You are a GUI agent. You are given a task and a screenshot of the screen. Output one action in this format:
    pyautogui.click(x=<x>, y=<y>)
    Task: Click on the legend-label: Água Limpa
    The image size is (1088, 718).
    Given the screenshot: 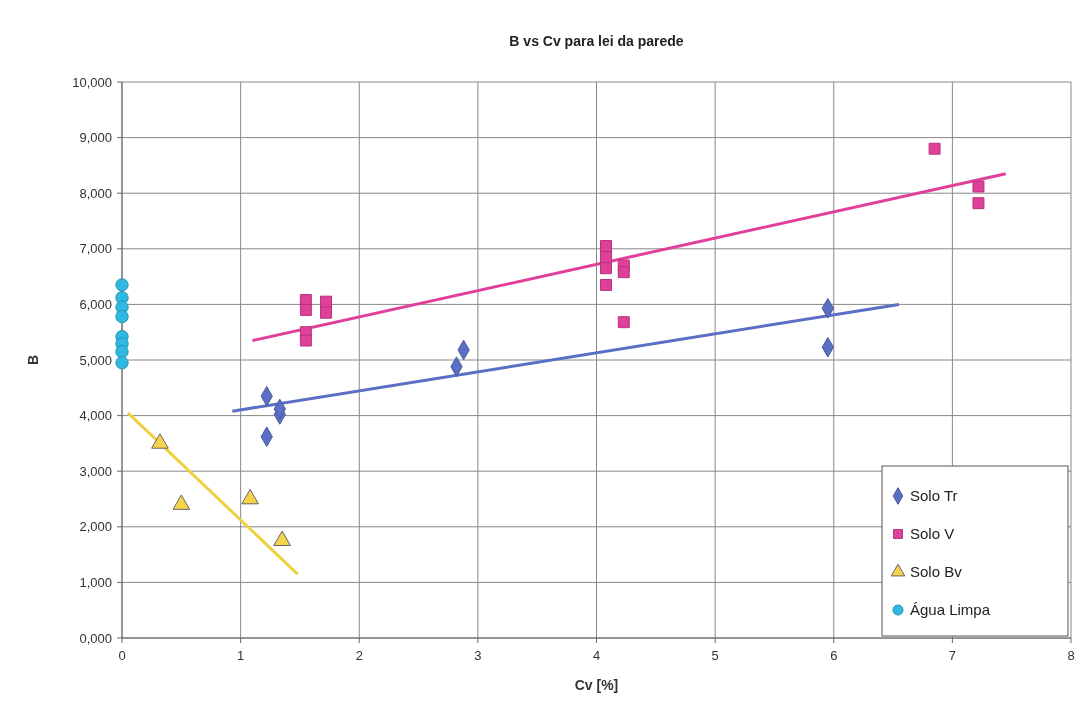 What is the action you would take?
    pyautogui.click(x=950, y=610)
    